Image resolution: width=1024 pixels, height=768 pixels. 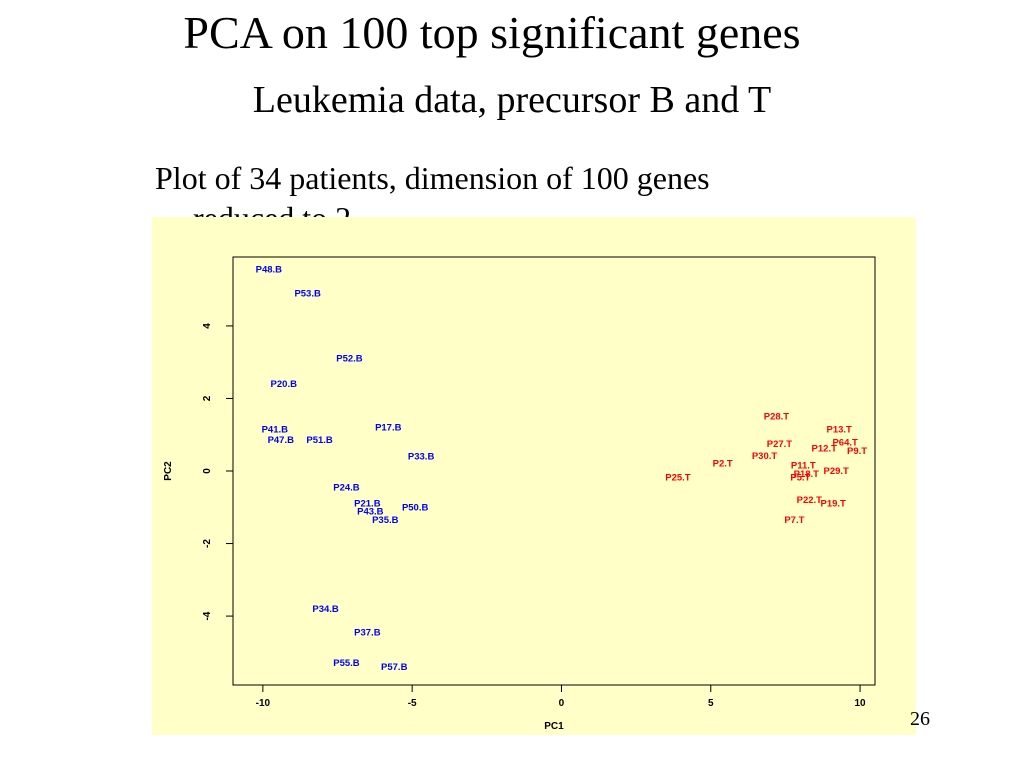 What do you see at coordinates (845, 443) in the screenshot?
I see `point-label-p64-t: P64.T` at bounding box center [845, 443].